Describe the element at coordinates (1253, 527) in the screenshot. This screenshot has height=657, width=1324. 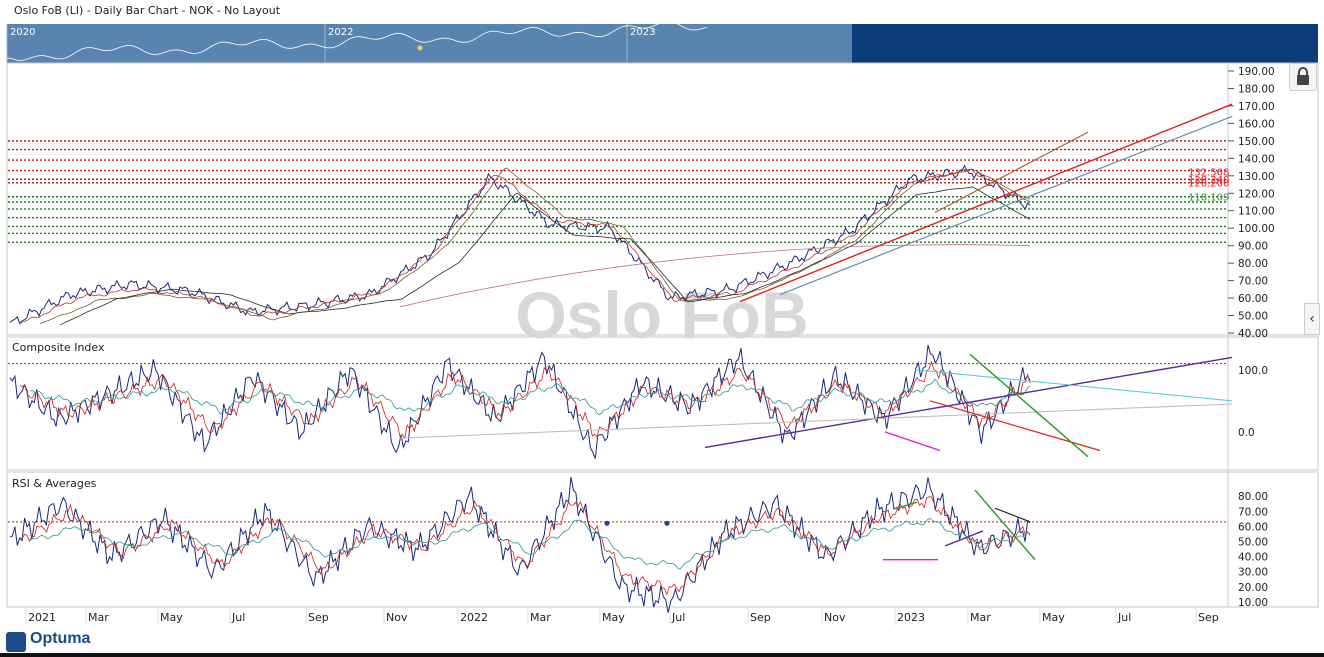
I see `rsi-y-tick-label: 60.00` at that location.